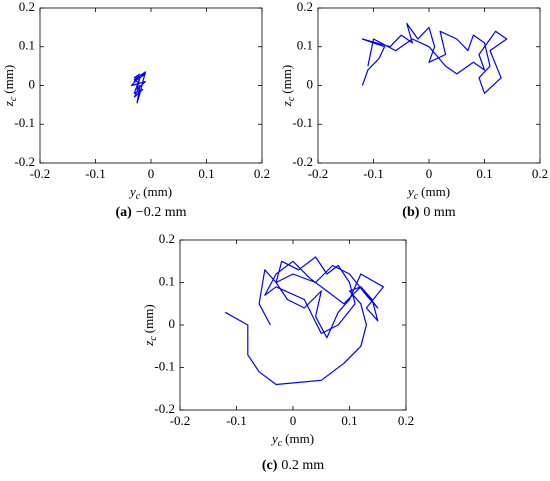 Image resolution: width=550 pixels, height=481 pixels. Describe the element at coordinates (410, 212) in the screenshot. I see `caption-tag: (b)` at that location.